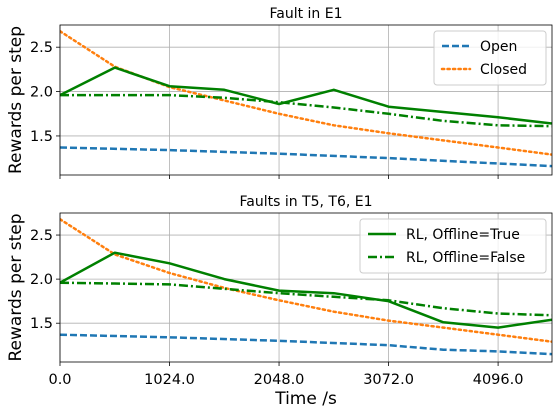 The width and height of the screenshot is (558, 418). Describe the element at coordinates (498, 380) in the screenshot. I see `x-tick-label: 4096.0` at that location.